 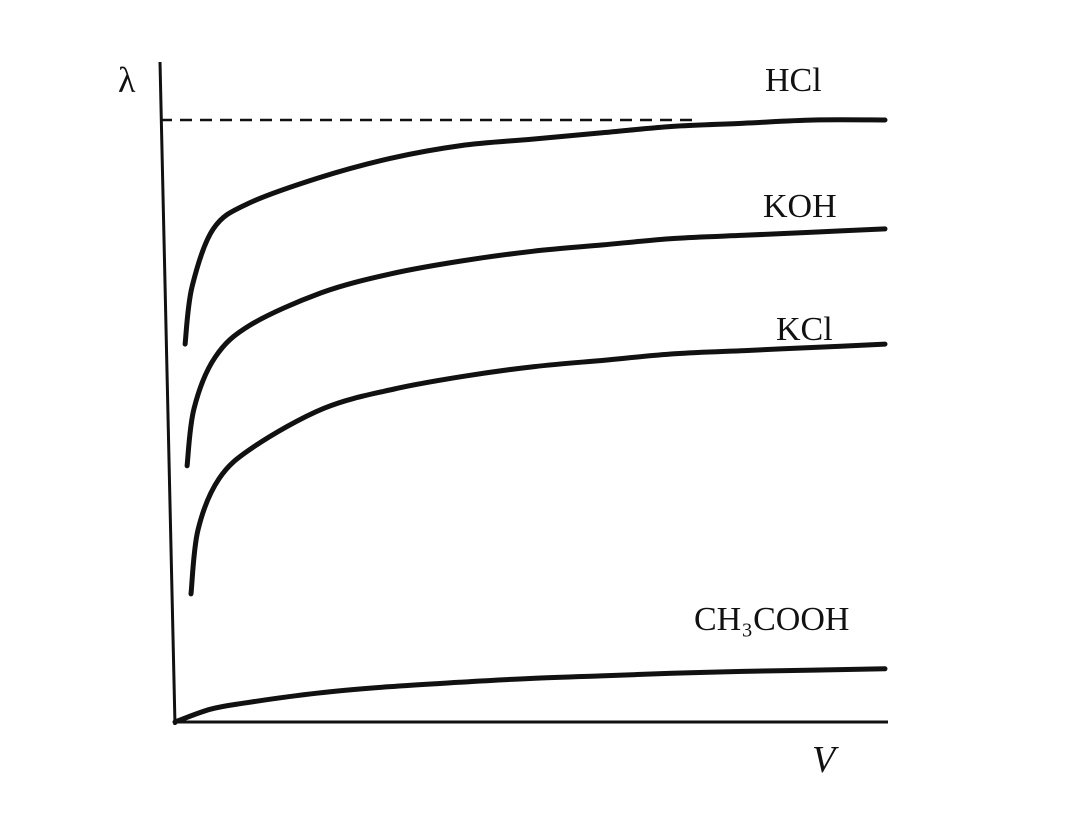 I want to click on series-label-koh: KOH, so click(x=800, y=206).